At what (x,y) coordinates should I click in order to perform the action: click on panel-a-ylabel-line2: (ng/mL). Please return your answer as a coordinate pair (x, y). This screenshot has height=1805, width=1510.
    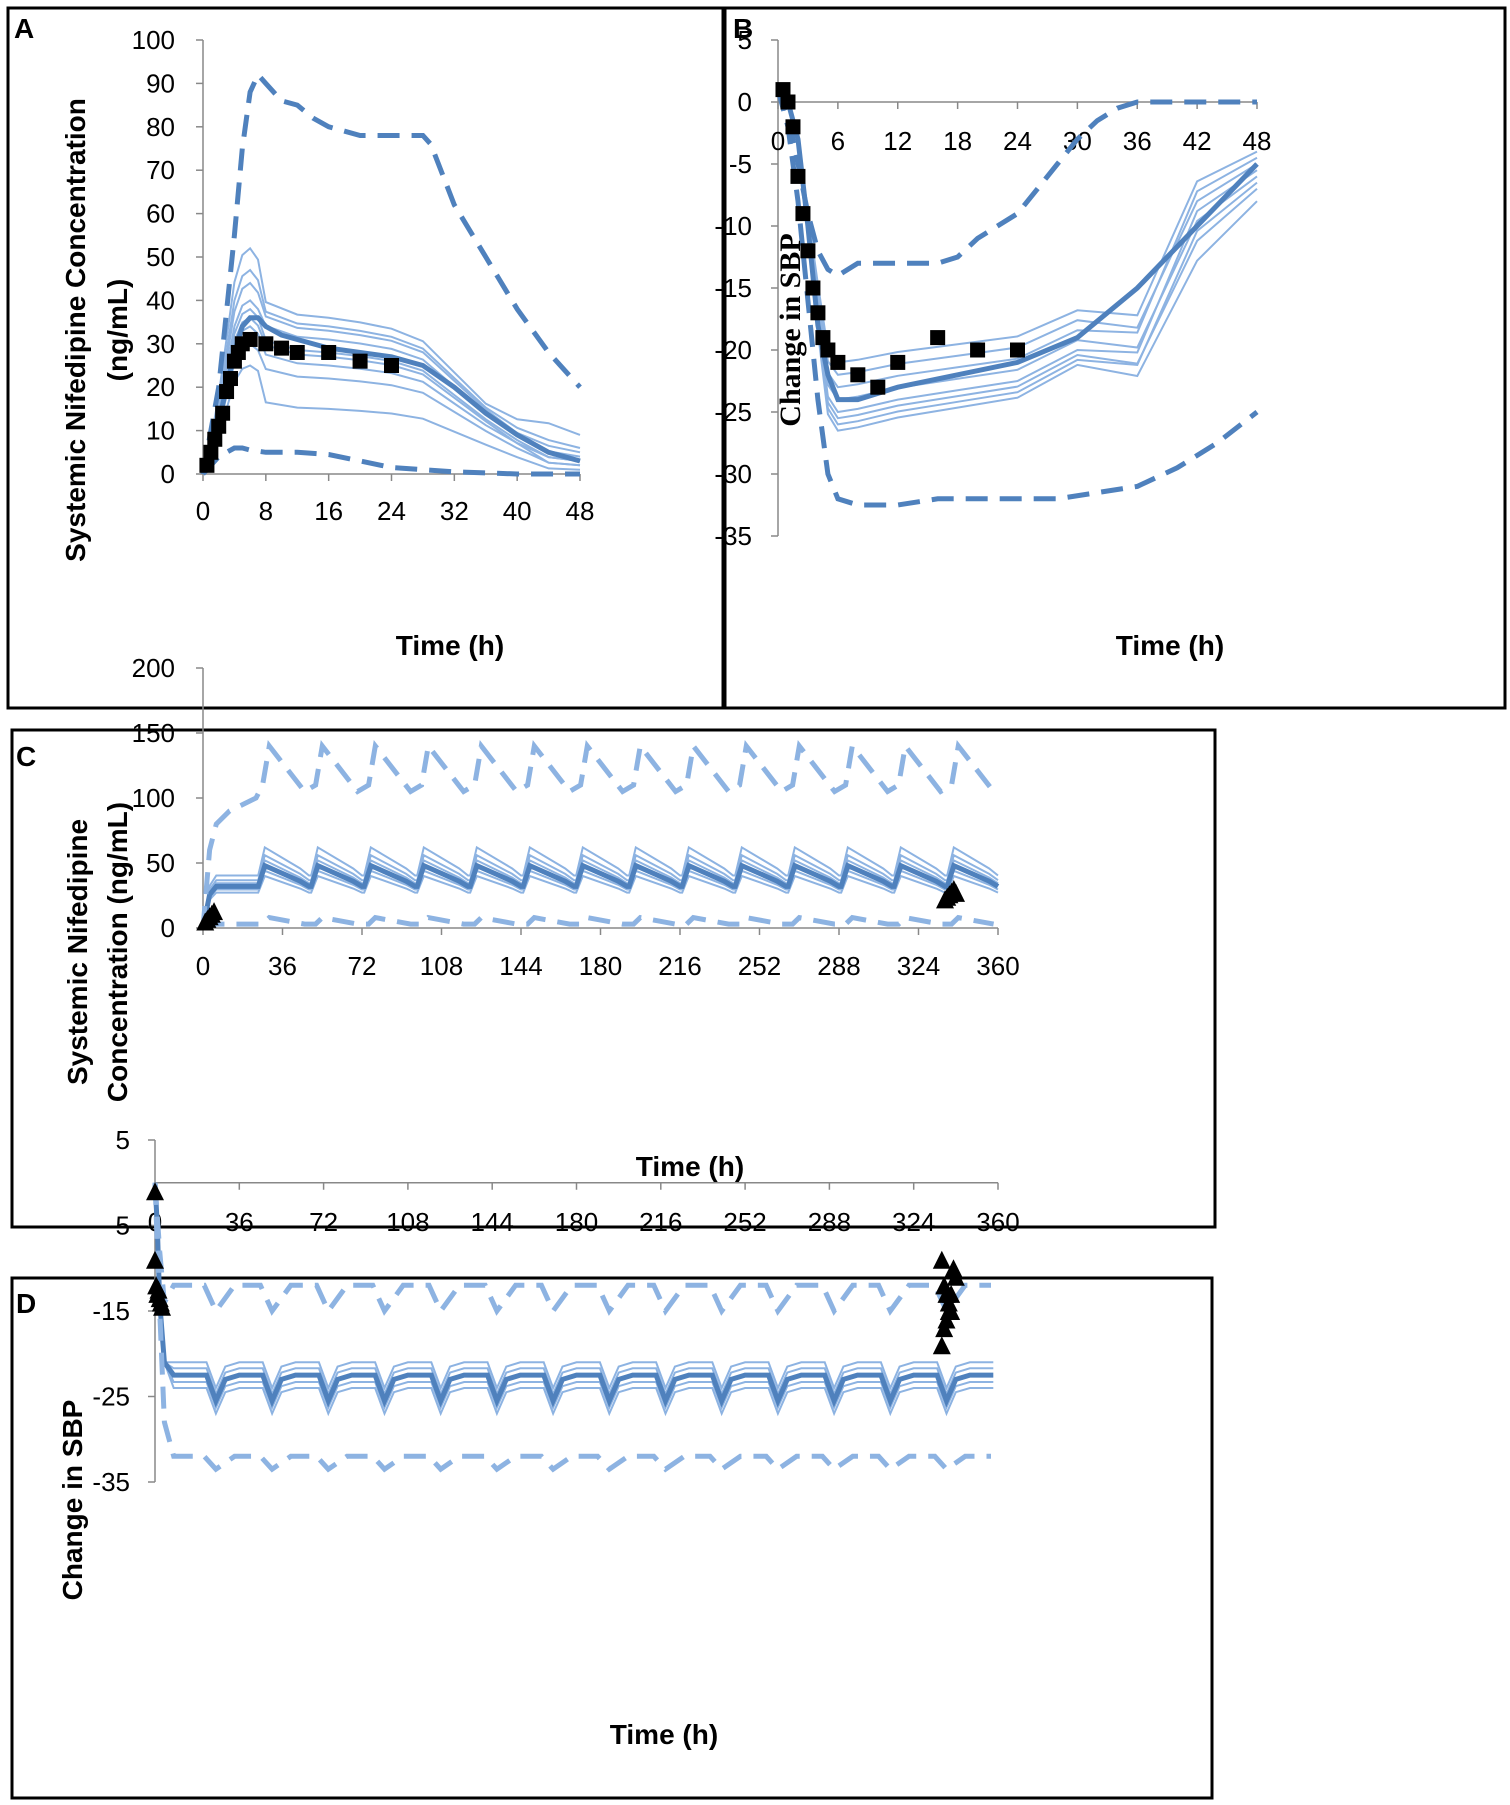
    Looking at the image, I should click on (117, 330).